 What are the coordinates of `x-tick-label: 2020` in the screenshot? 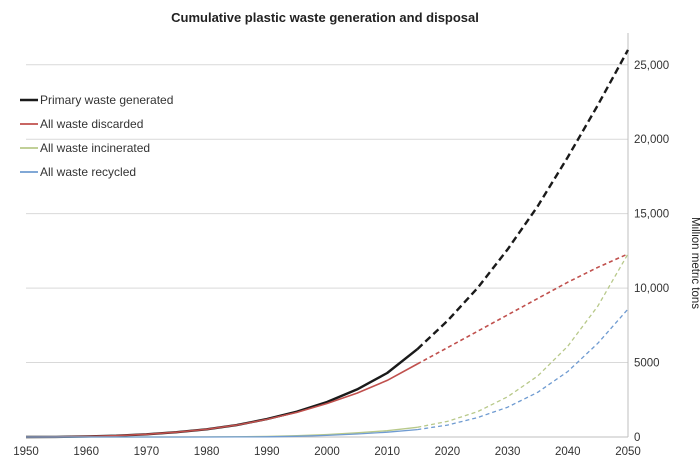 It's located at (448, 452).